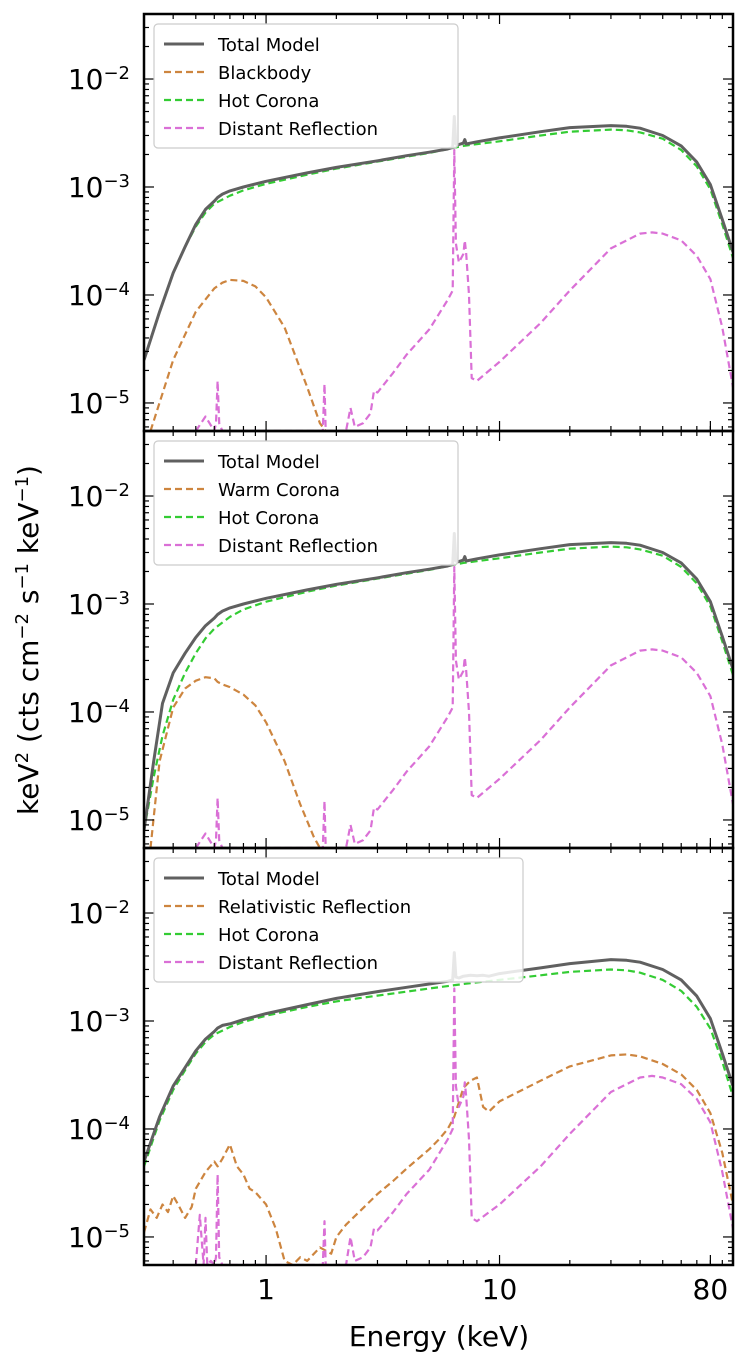 Image resolution: width=748 pixels, height=1363 pixels. Describe the element at coordinates (238, 354) in the screenshot. I see `series-line-blackbody` at that location.